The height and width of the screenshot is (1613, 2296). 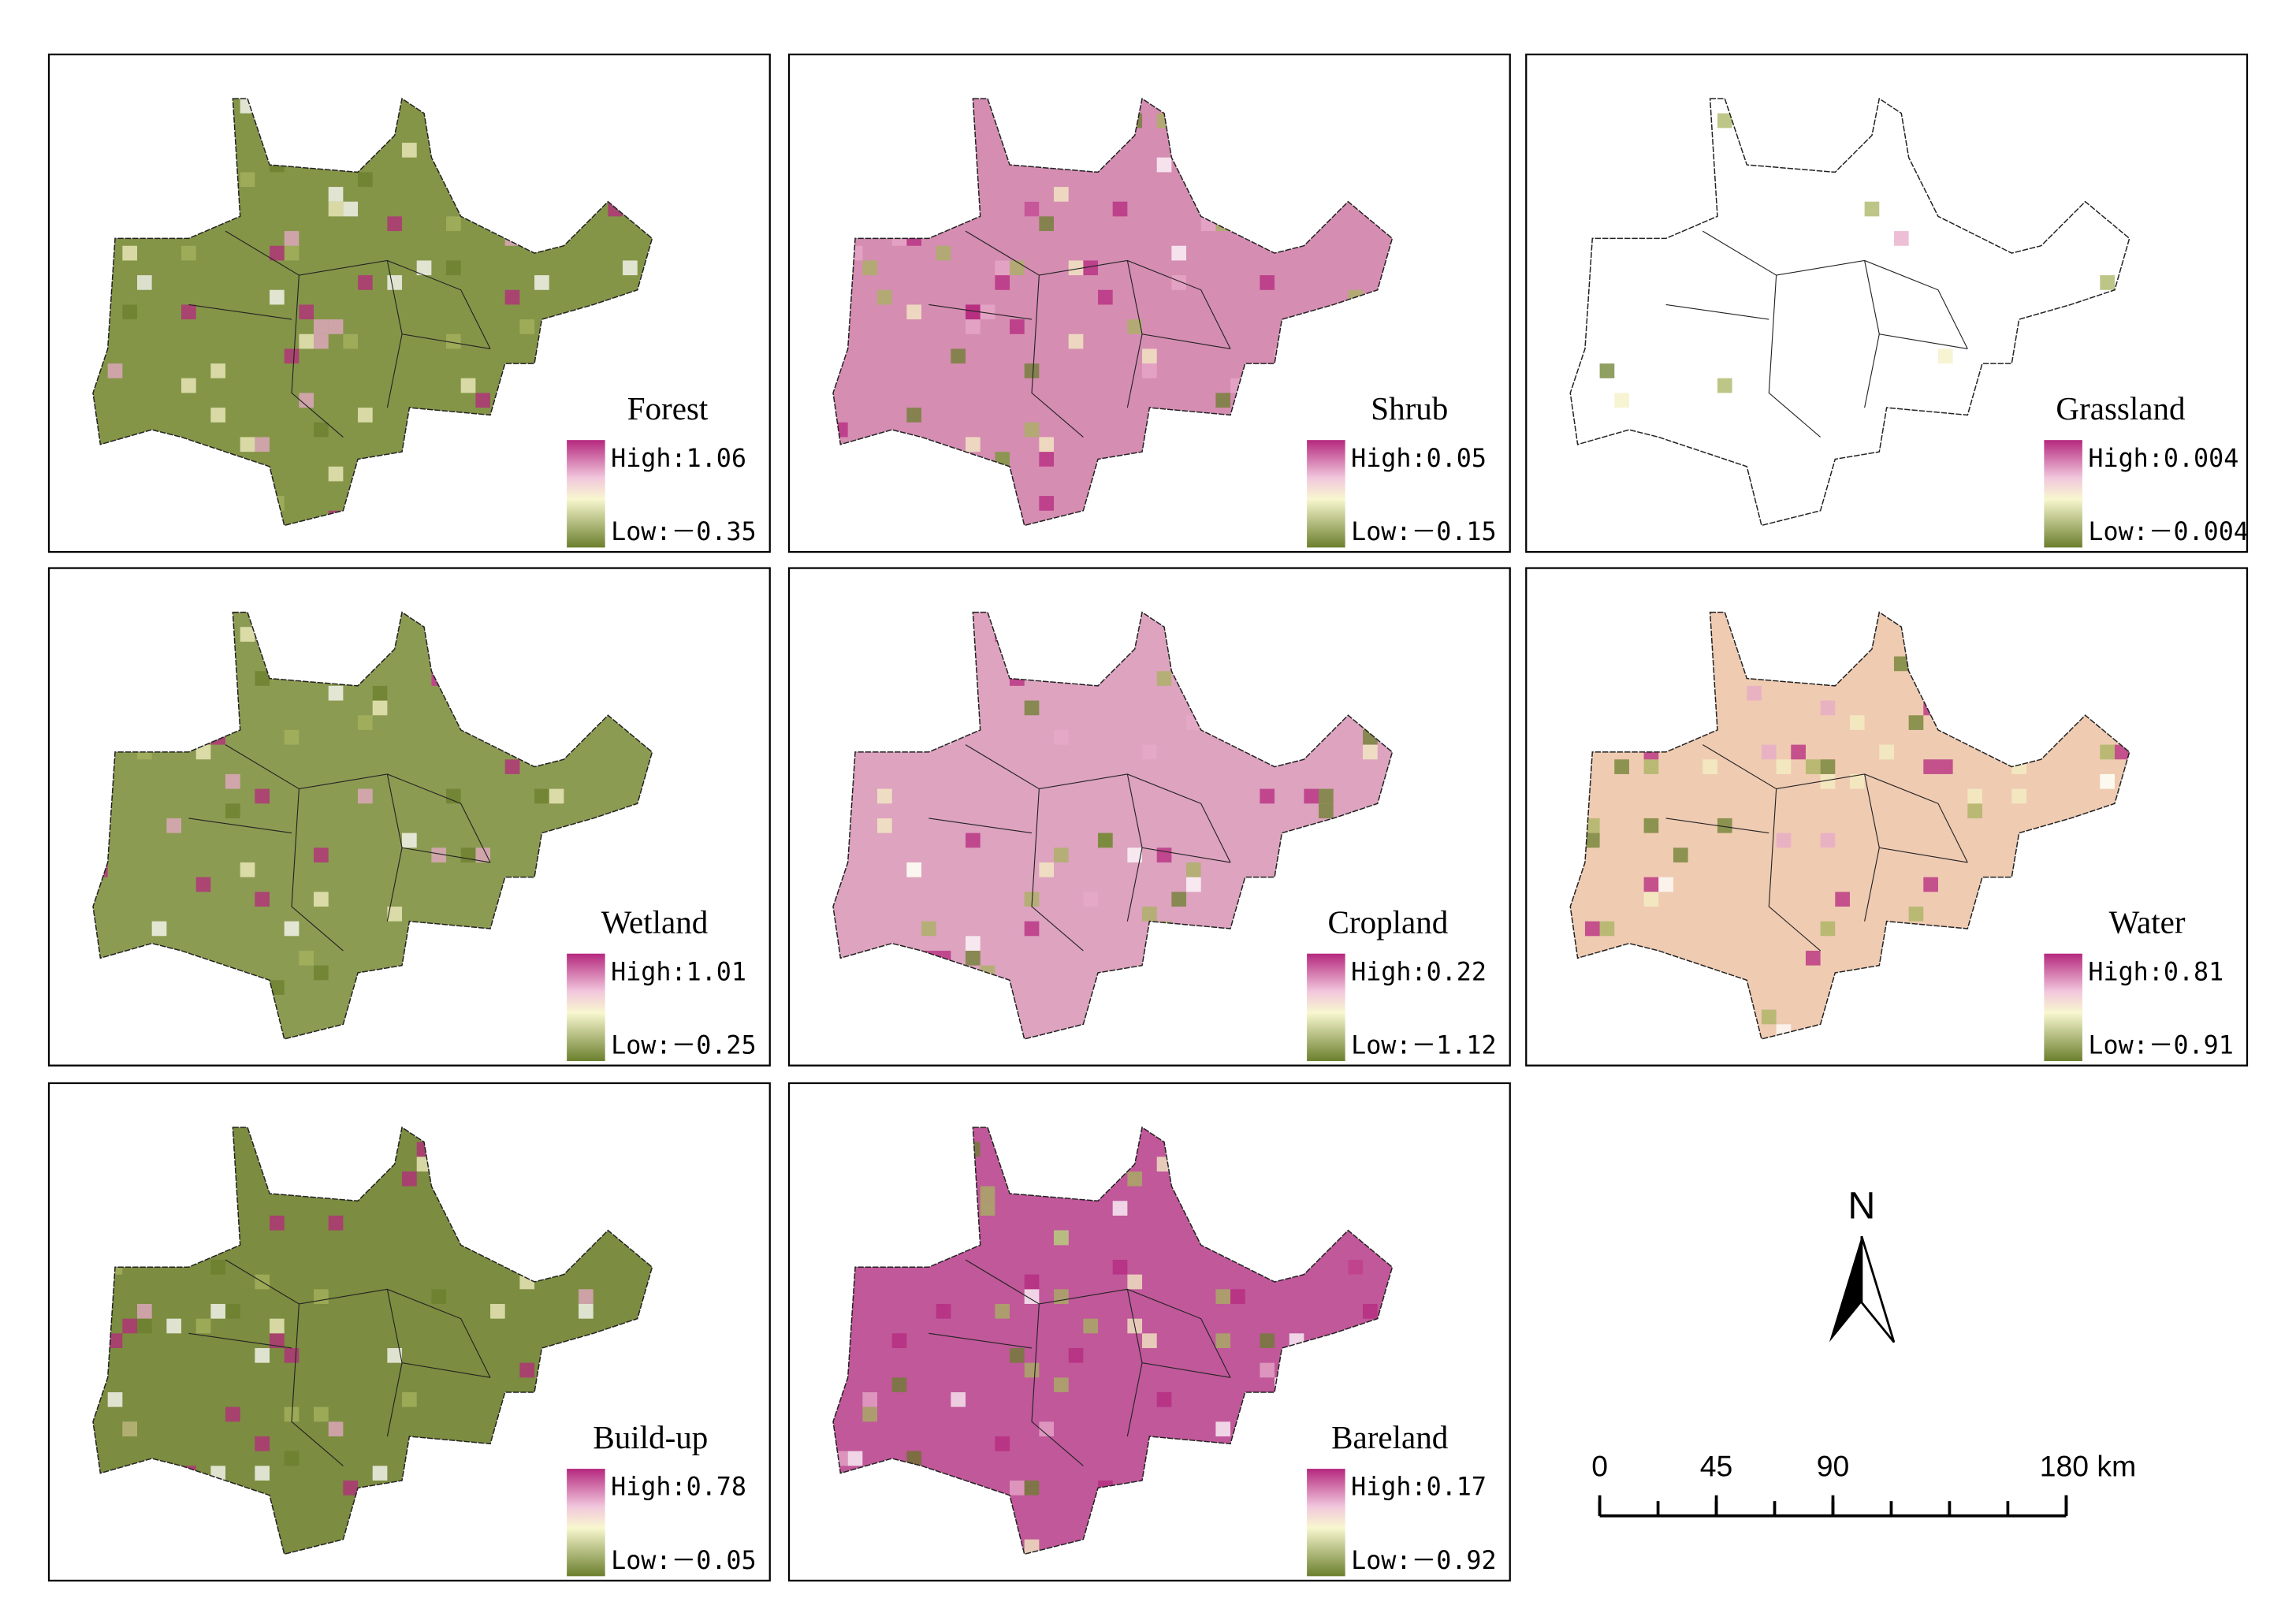 What do you see at coordinates (1878, 1289) in the screenshot?
I see `north-arrow` at bounding box center [1878, 1289].